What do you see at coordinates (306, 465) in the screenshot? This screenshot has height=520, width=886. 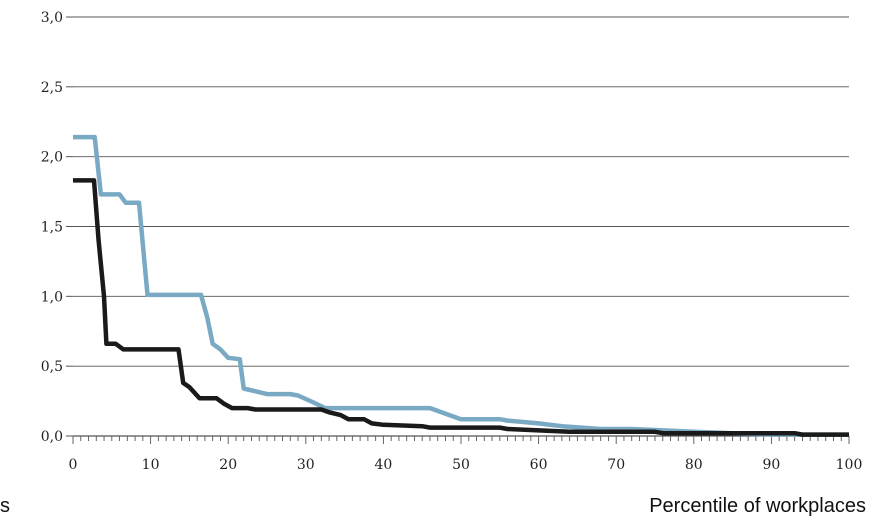 I see `x-tick-label: 30` at bounding box center [306, 465].